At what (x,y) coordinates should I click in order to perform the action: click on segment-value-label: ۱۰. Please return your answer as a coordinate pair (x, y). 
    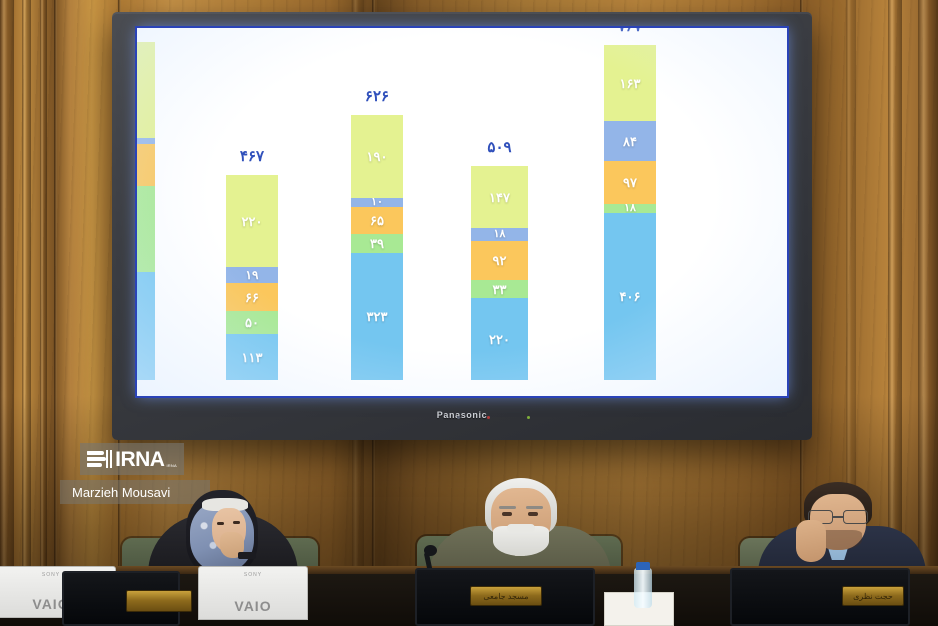
    Looking at the image, I should click on (377, 202).